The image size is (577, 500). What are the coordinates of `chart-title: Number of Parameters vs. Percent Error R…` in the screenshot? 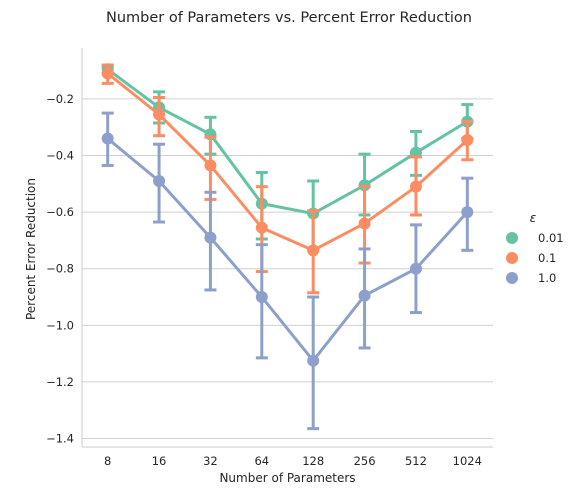 It's located at (289, 18).